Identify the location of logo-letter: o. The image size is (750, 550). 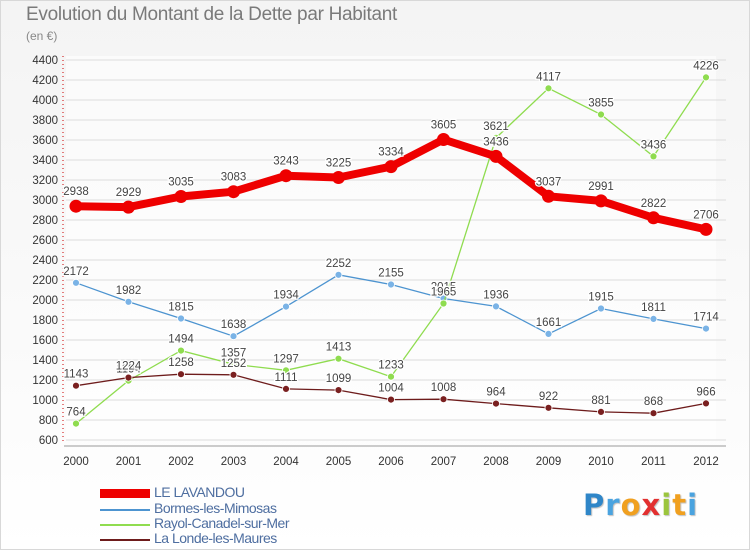
(631, 505).